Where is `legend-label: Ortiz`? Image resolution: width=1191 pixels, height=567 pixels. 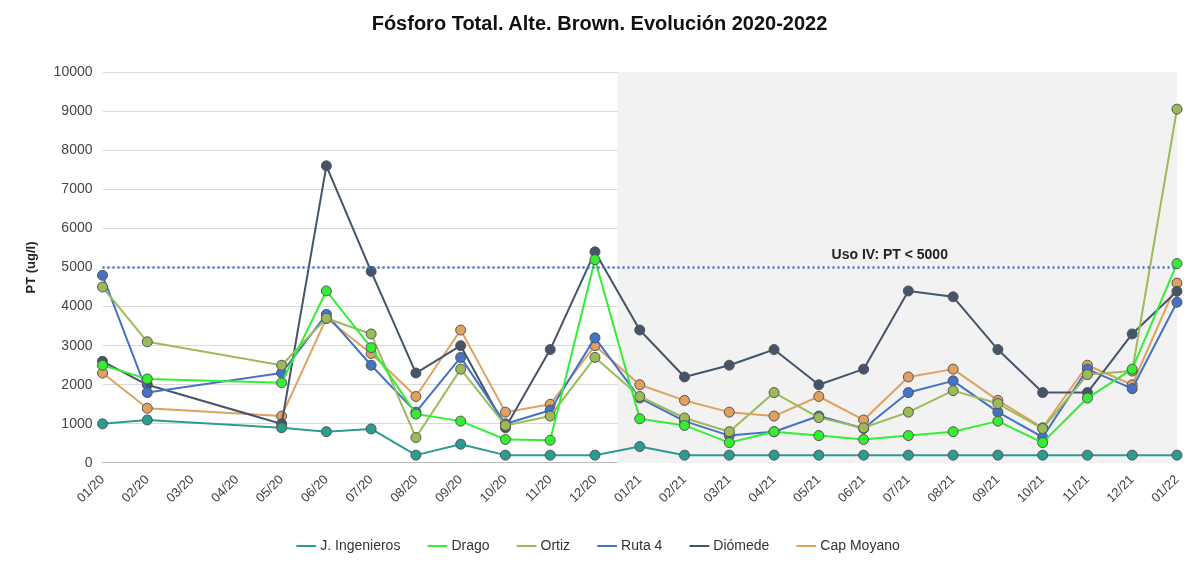 legend-label: Ortiz is located at coordinates (555, 544).